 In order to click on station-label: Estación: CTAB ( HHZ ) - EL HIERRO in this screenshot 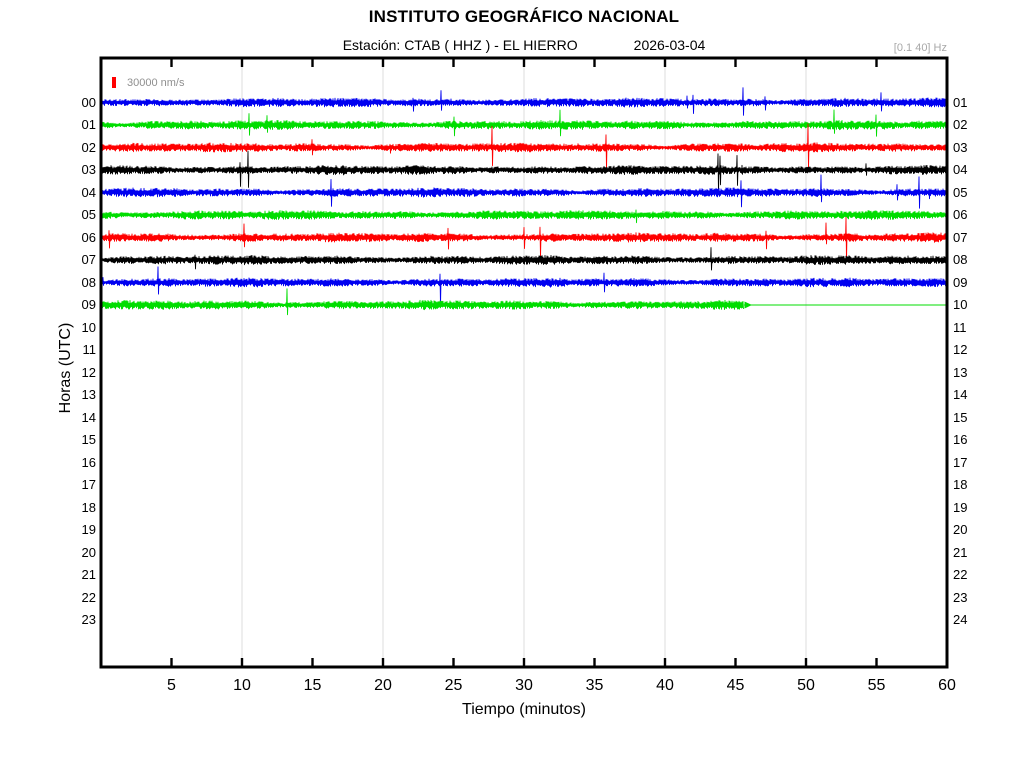, I will do `click(460, 45)`.